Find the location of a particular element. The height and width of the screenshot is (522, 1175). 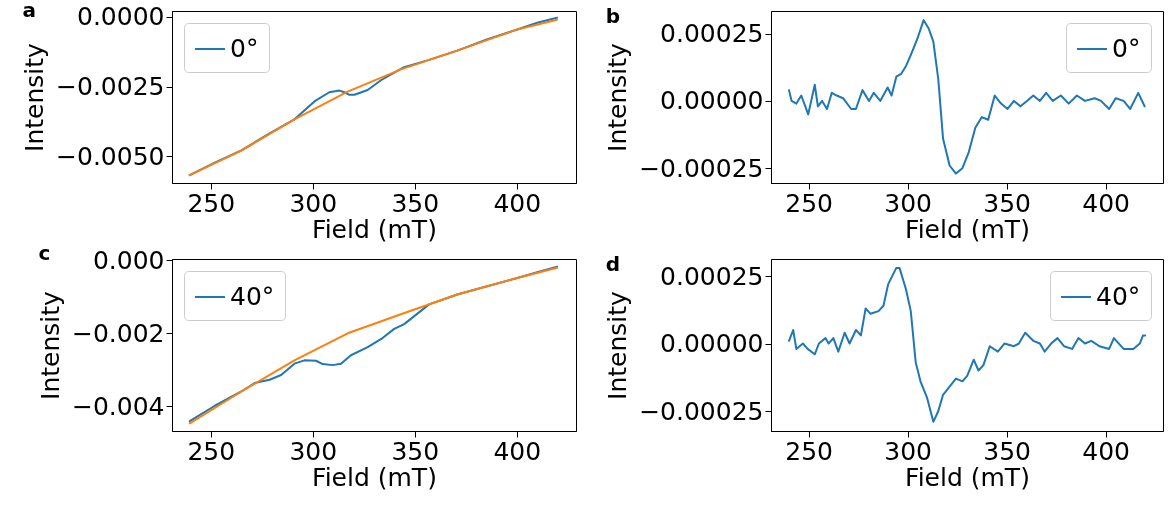

chart-title: c is located at coordinates (44, 253).